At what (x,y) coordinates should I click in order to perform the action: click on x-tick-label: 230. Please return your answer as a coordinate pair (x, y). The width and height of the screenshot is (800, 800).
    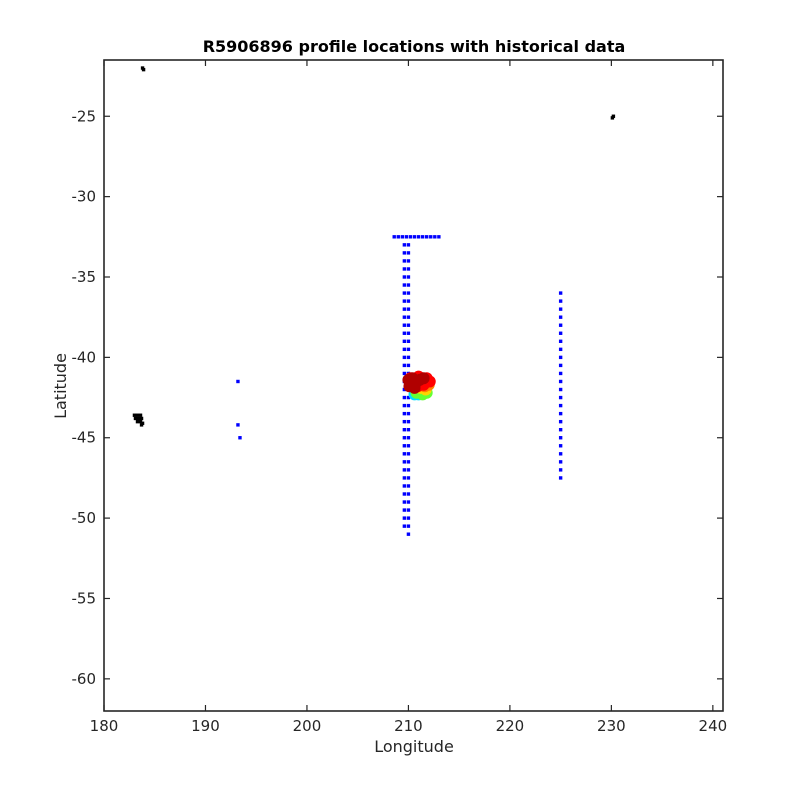
    Looking at the image, I should click on (611, 726).